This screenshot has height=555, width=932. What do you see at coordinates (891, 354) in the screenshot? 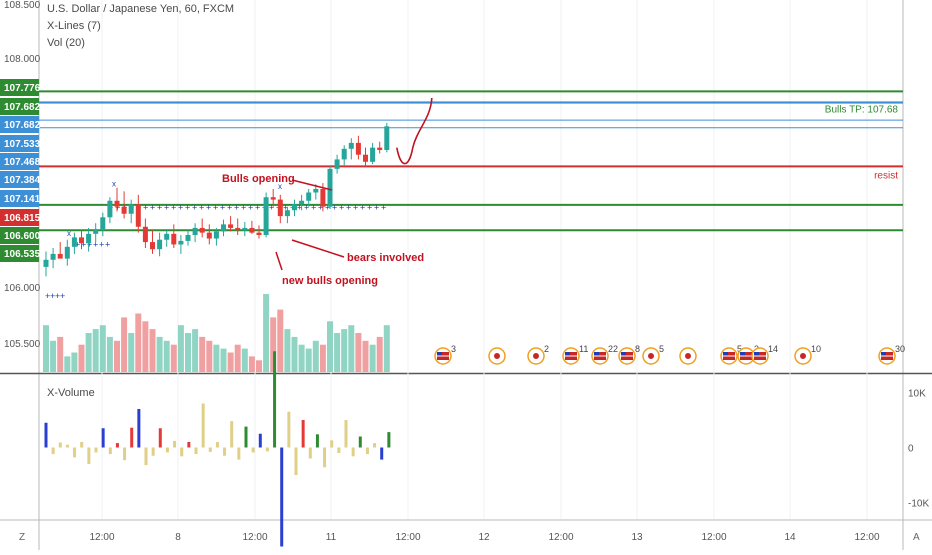
I see `event-flag-badge: 30` at bounding box center [891, 354].